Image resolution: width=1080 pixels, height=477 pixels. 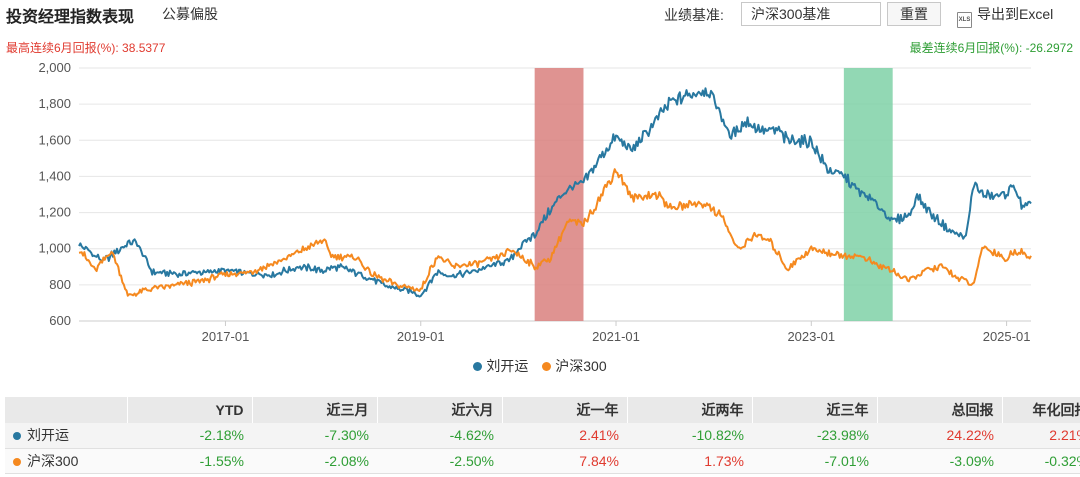 I want to click on y-tick-label: 1,400, so click(x=54, y=175).